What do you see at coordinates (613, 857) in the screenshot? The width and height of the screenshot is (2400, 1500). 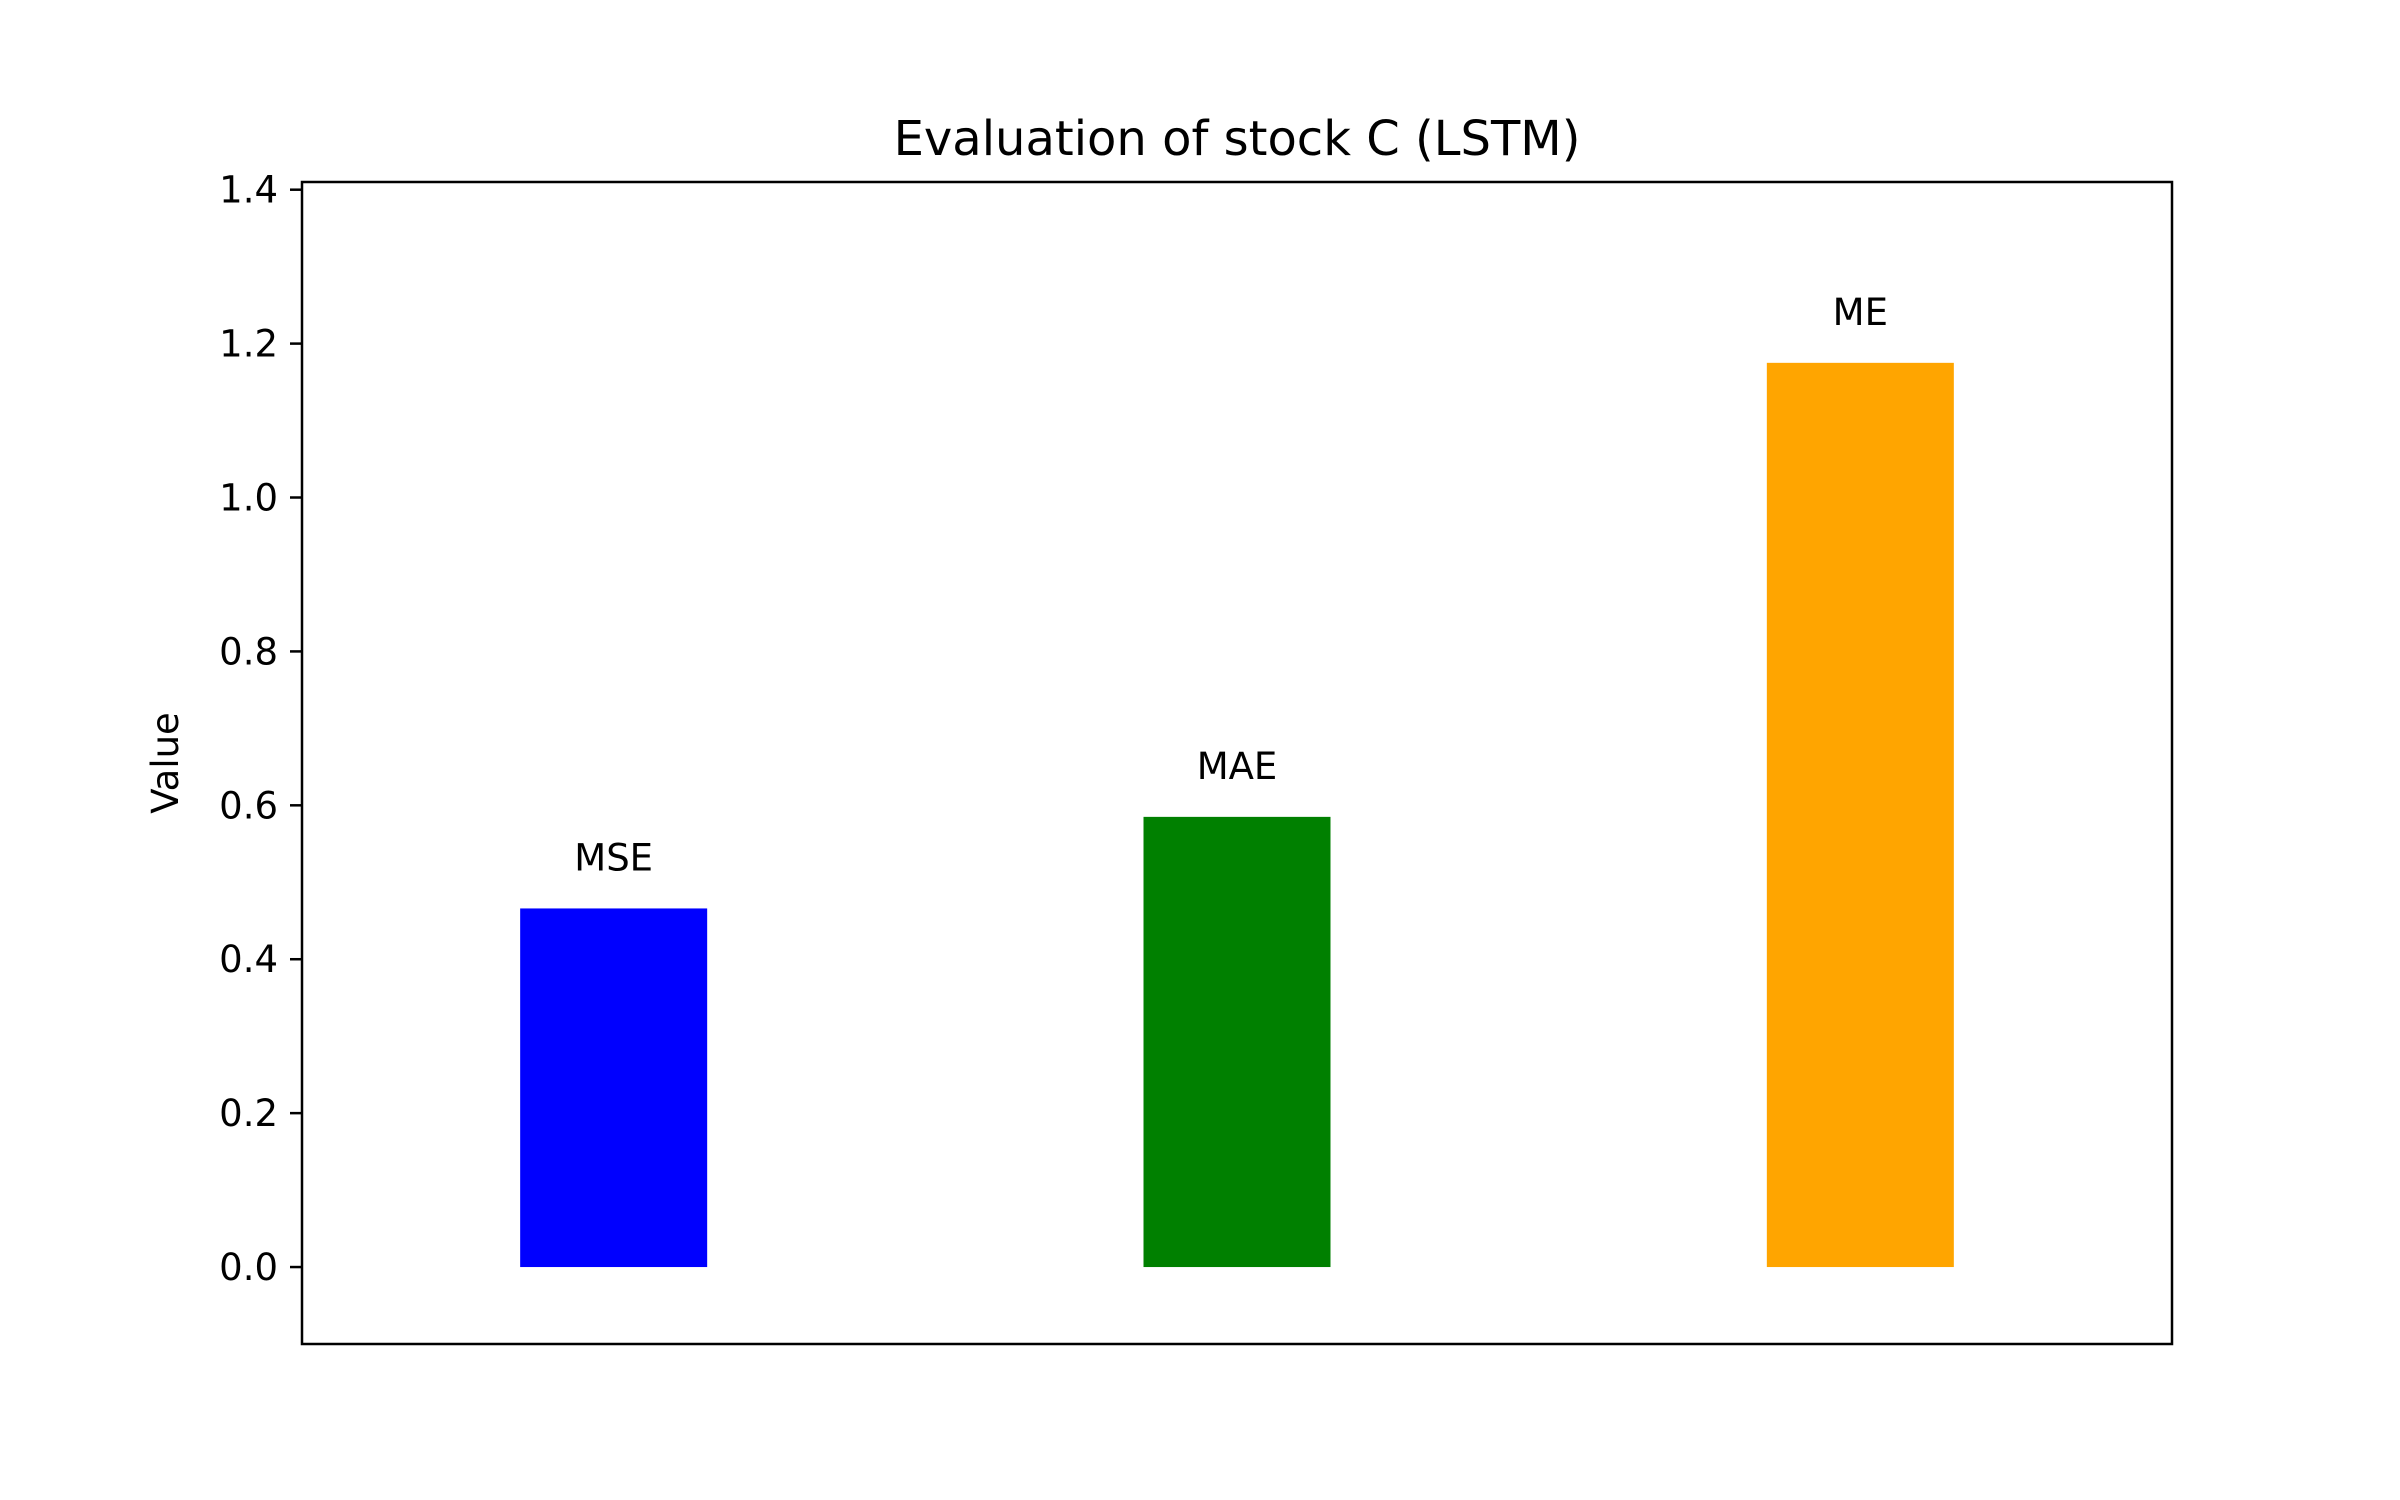 I see `bar-label-mse: MSE` at bounding box center [613, 857].